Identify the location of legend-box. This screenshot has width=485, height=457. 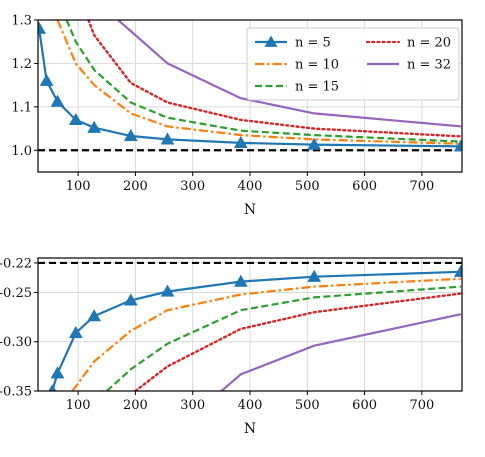
(353, 64).